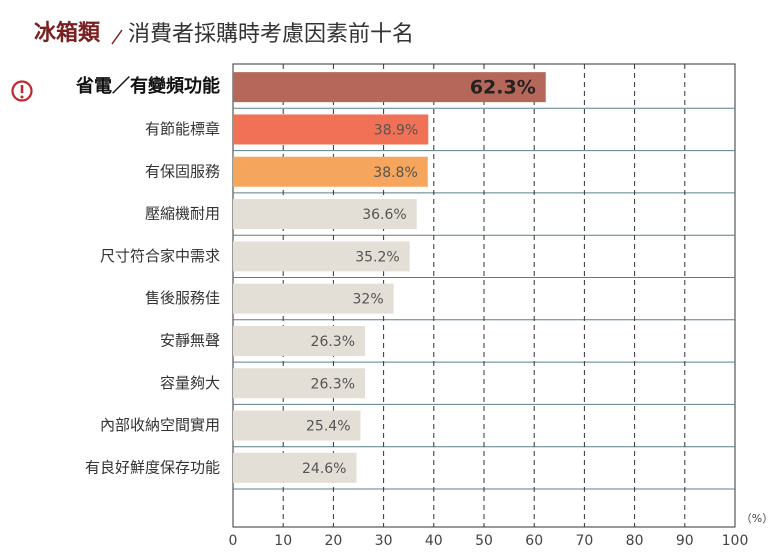 The height and width of the screenshot is (560, 780). Describe the element at coordinates (395, 173) in the screenshot. I see `value-label: 38.8%` at that location.